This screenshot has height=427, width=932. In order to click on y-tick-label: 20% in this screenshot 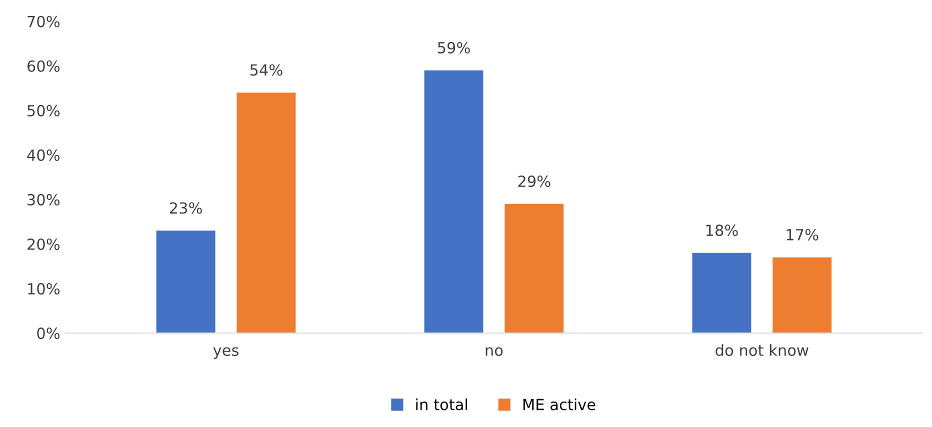, I will do `click(44, 244)`.